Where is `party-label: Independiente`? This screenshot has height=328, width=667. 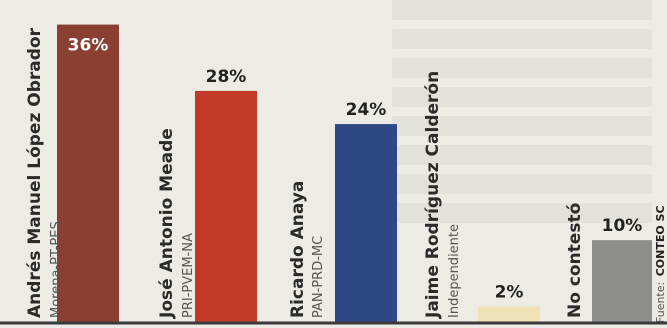 party-label: Independiente is located at coordinates (454, 271).